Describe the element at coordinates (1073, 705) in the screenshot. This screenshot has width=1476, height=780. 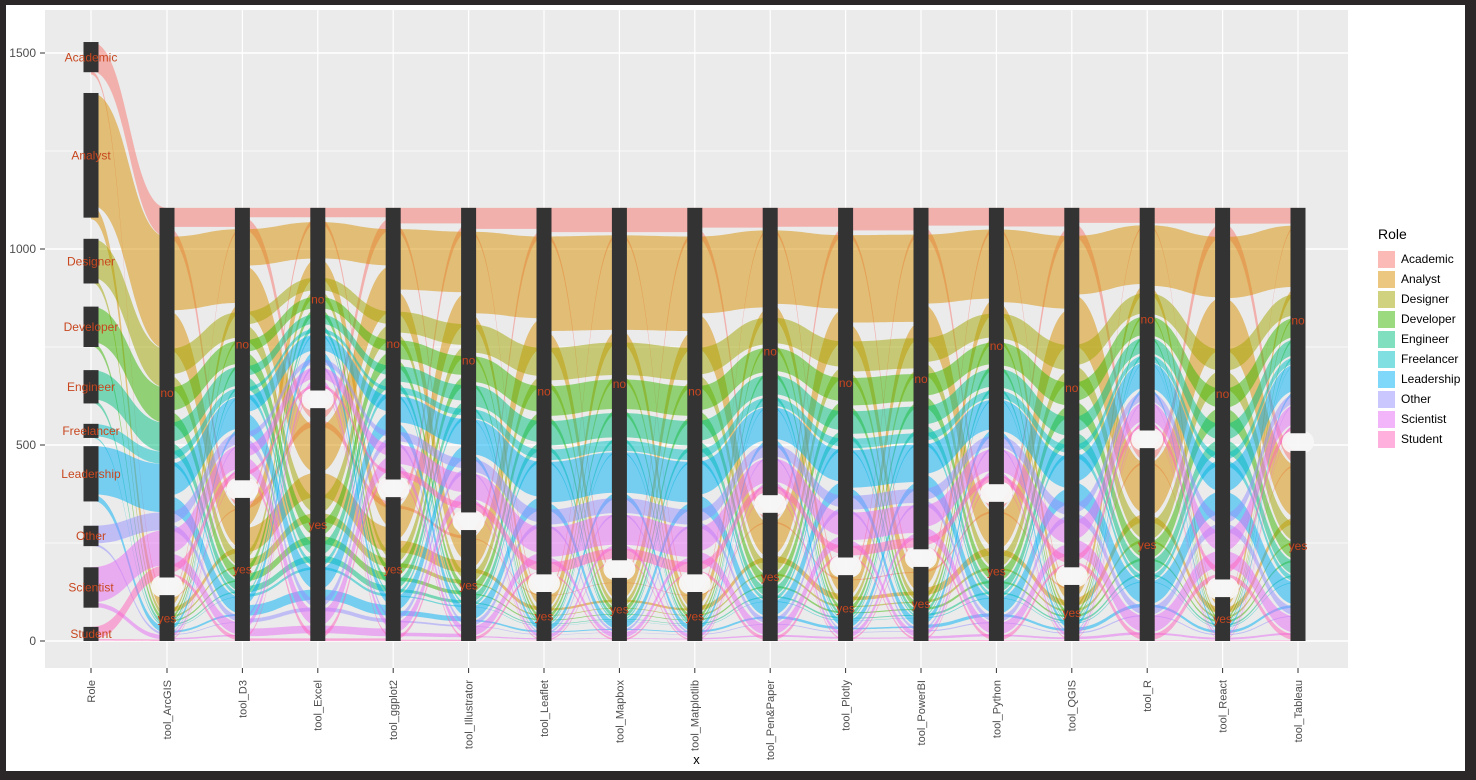
I see `x-axis-label: tool_QGIS` at that location.